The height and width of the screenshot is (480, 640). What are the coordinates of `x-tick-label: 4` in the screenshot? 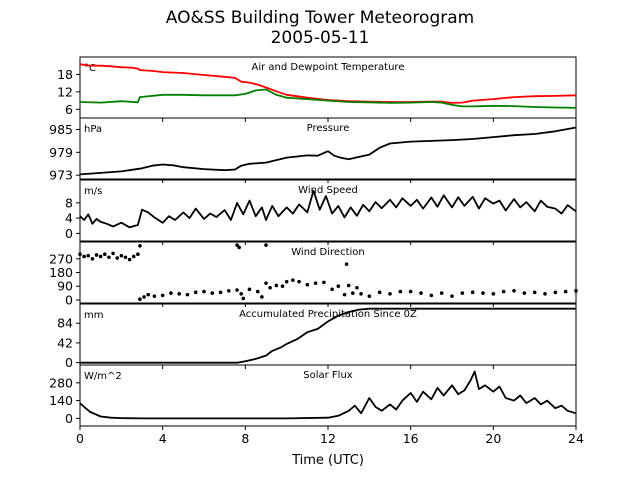 It's located at (163, 438).